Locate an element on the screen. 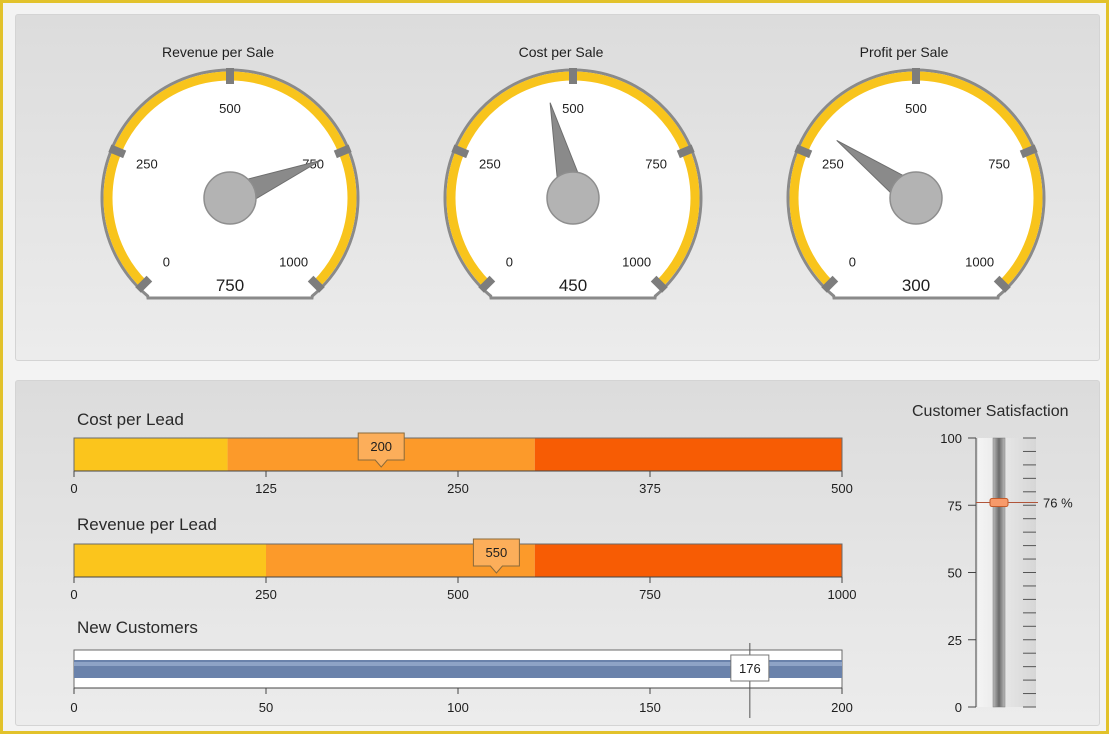 The image size is (1109, 734). progress-tick-label: 150 is located at coordinates (650, 707).